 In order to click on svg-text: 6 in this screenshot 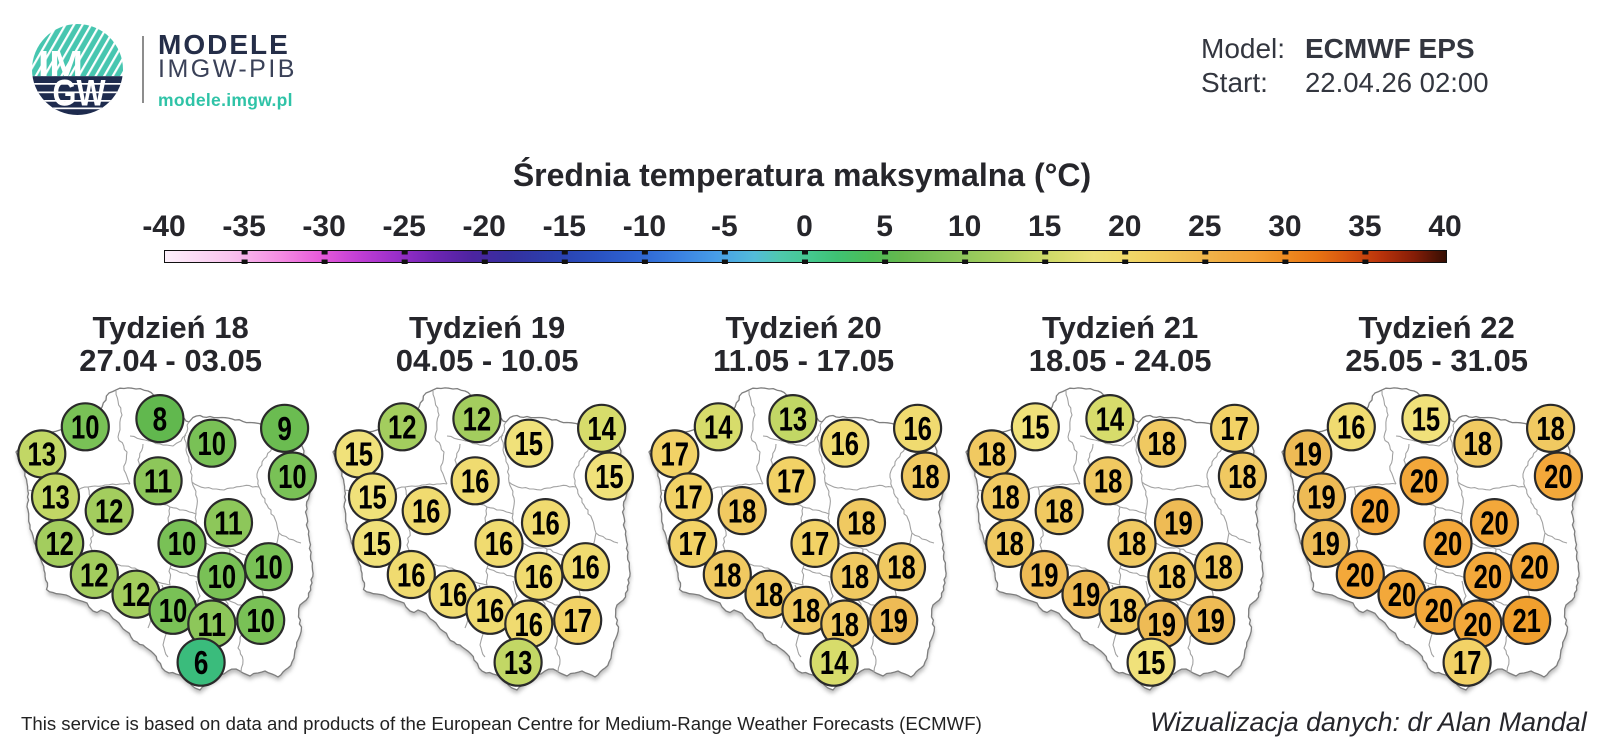, I will do `click(201, 662)`.